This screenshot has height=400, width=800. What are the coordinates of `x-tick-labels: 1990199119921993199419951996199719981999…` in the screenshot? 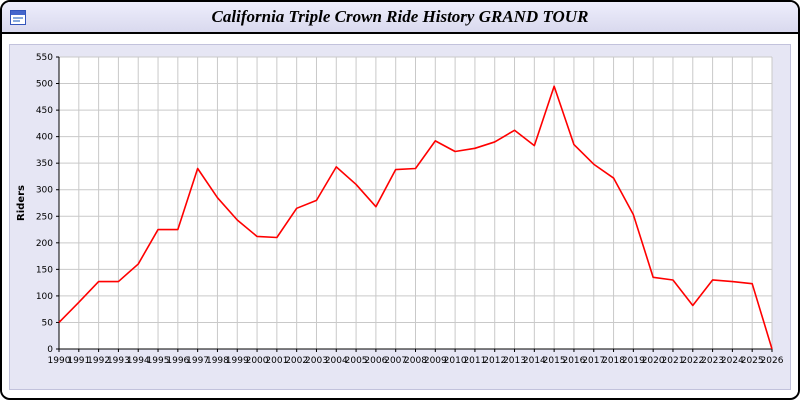 It's located at (416, 361).